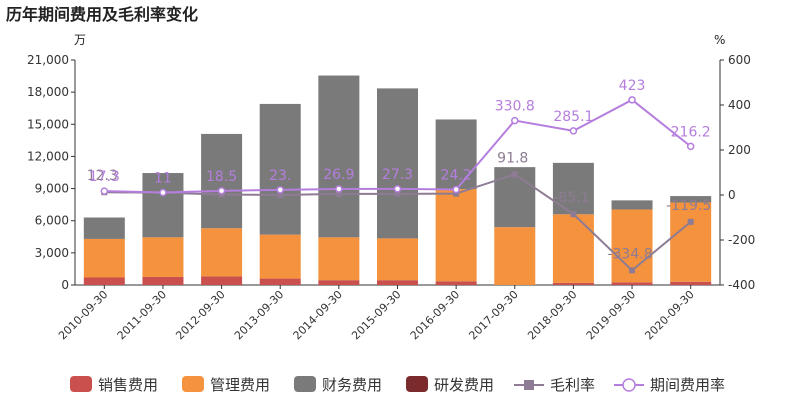 This screenshot has width=800, height=400. Describe the element at coordinates (739, 105) in the screenshot. I see `right-tick-label: 400` at that location.